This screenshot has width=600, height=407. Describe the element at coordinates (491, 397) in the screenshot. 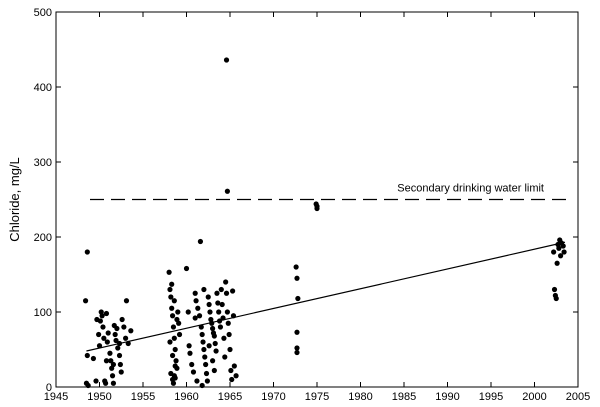

I see `x-tick-label: 1995` at that location.